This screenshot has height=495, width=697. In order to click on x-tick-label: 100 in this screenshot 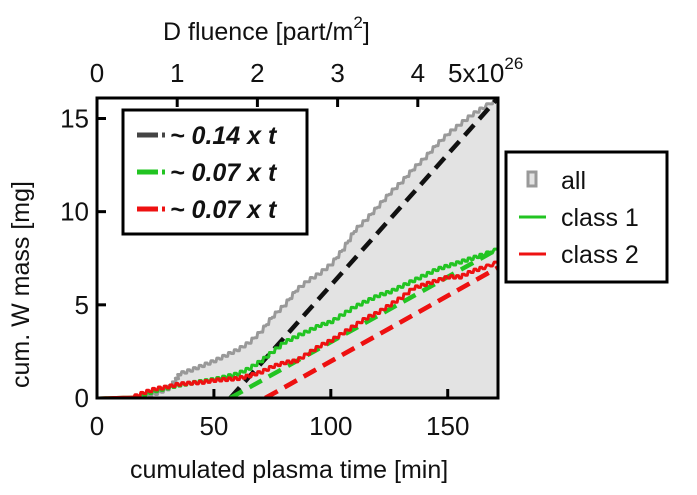, I will do `click(330, 426)`.